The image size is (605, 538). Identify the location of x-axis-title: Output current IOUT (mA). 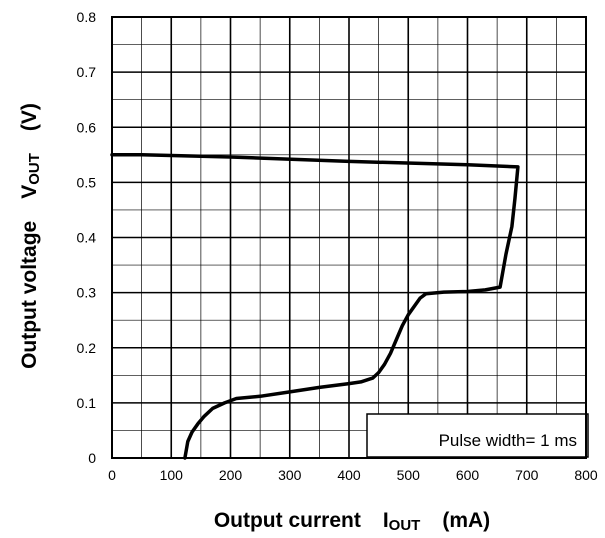
(352, 521).